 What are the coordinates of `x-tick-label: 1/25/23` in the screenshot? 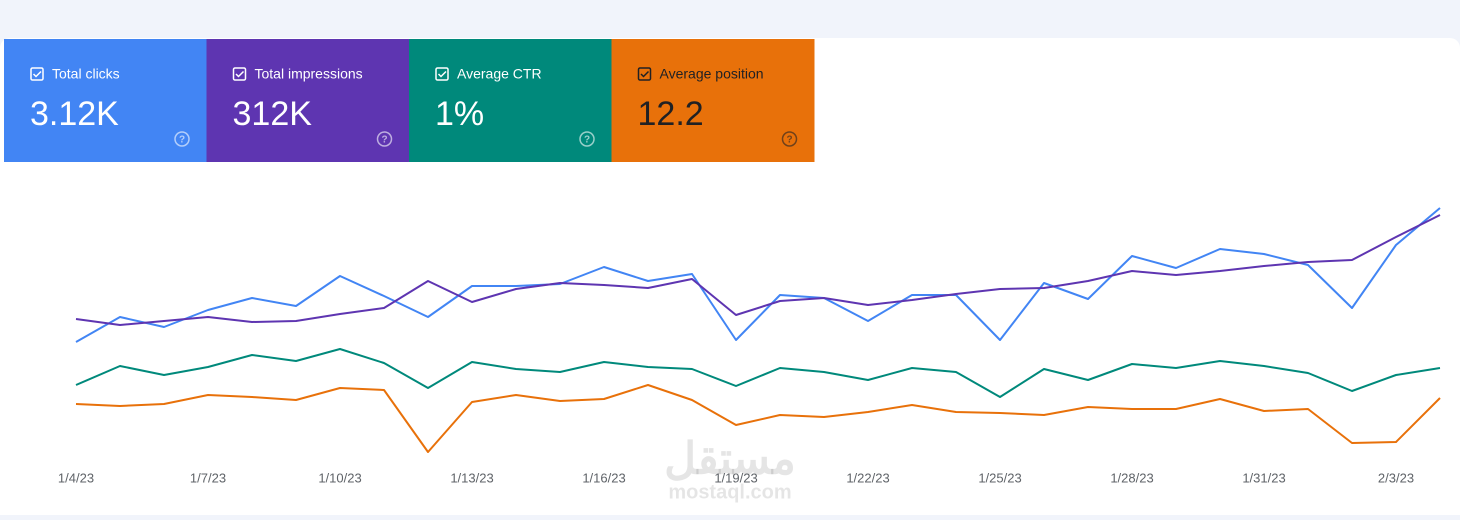 It's located at (999, 477).